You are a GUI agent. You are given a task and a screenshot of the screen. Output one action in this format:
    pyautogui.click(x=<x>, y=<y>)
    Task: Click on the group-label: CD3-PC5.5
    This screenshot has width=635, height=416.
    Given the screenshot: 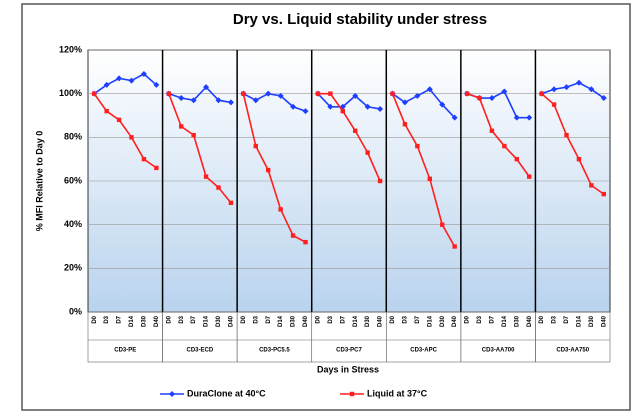 What is the action you would take?
    pyautogui.click(x=274, y=351)
    